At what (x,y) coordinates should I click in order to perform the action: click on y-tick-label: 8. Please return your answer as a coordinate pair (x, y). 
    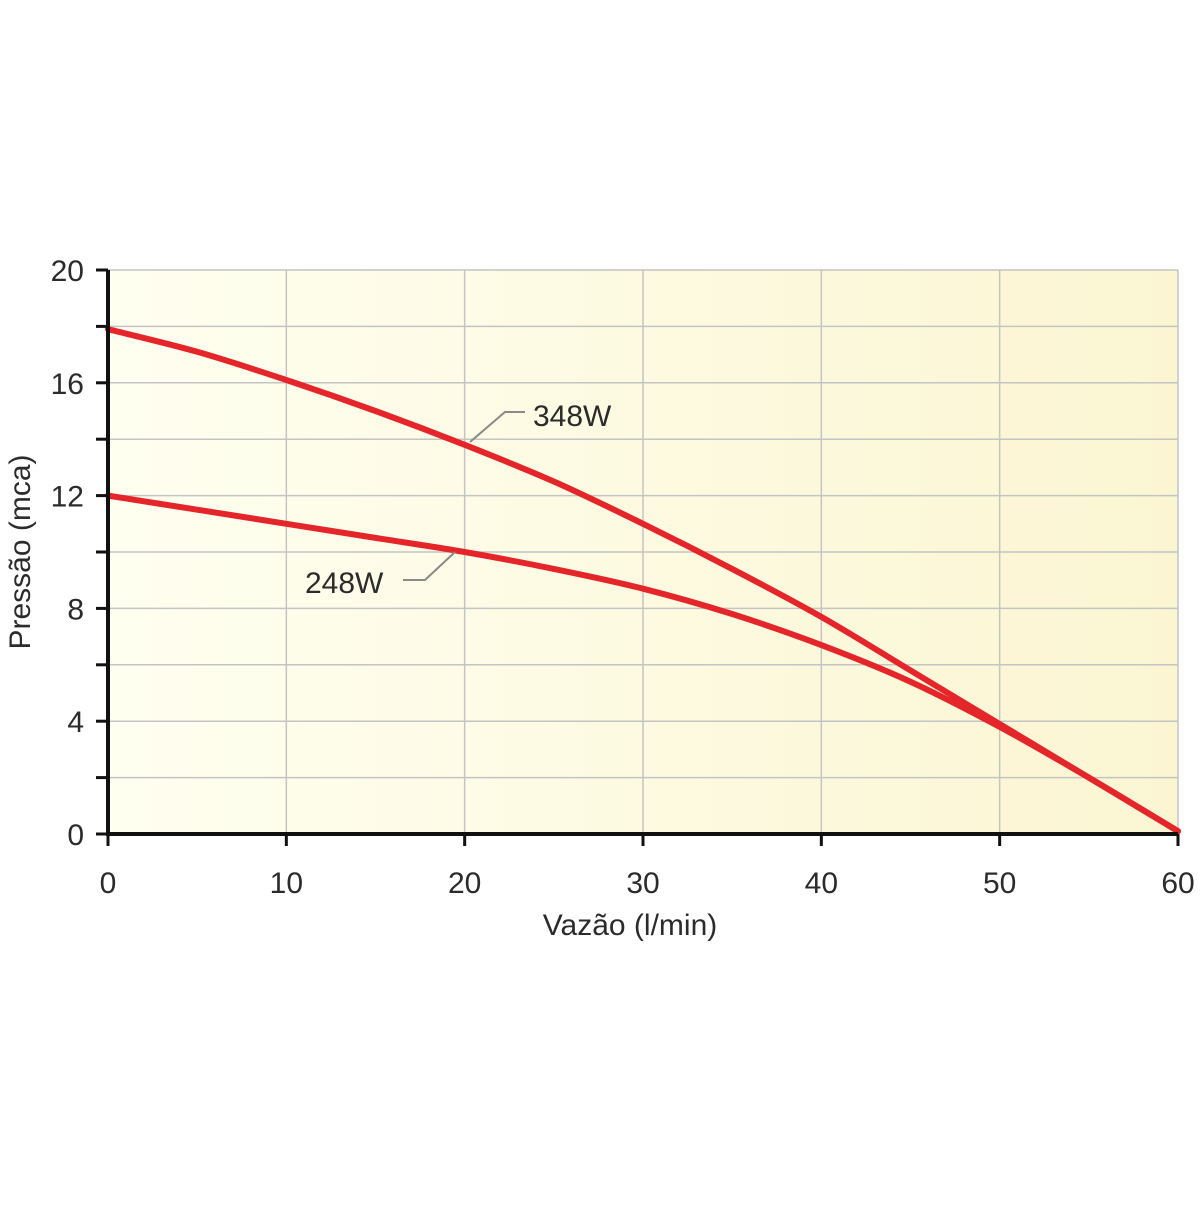
    Looking at the image, I should click on (75, 609).